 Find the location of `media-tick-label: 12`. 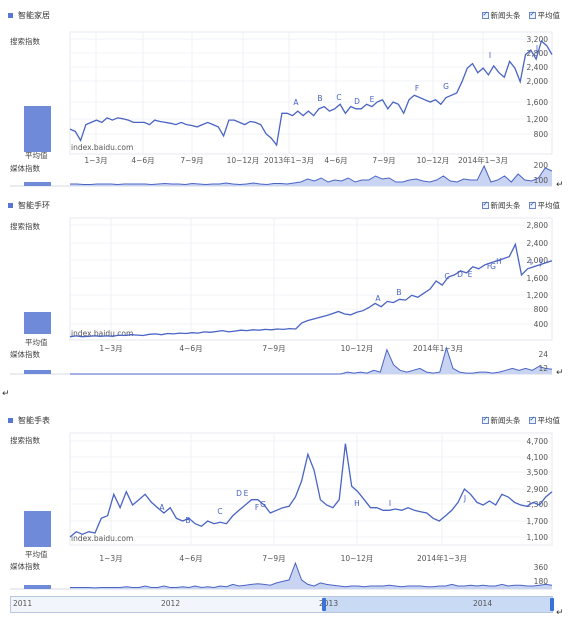

media-tick-label: 12 is located at coordinates (543, 368).